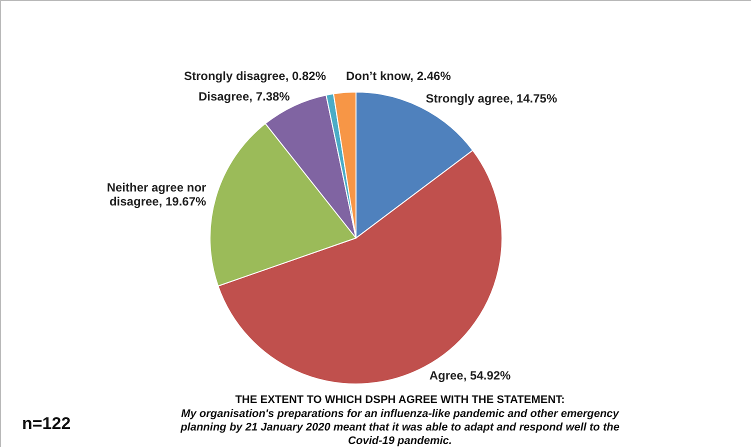  Describe the element at coordinates (492, 98) in the screenshot. I see `slice-label: Strongly agree, 14.75%` at that location.